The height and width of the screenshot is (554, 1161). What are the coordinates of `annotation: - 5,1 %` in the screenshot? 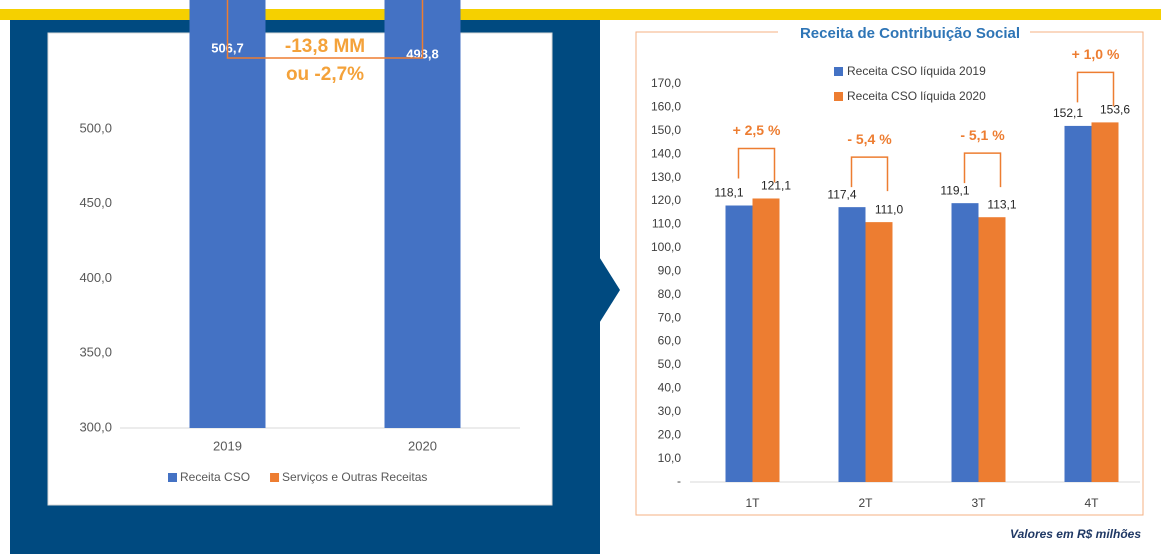 It's located at (982, 135).